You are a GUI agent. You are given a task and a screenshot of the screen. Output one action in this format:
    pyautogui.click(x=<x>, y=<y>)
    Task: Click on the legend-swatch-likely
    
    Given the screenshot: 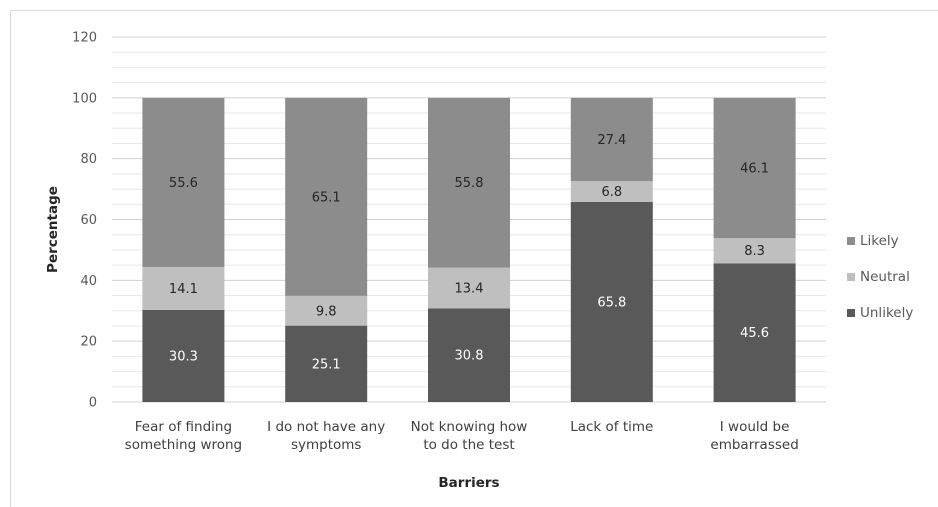 What is the action you would take?
    pyautogui.click(x=851, y=241)
    